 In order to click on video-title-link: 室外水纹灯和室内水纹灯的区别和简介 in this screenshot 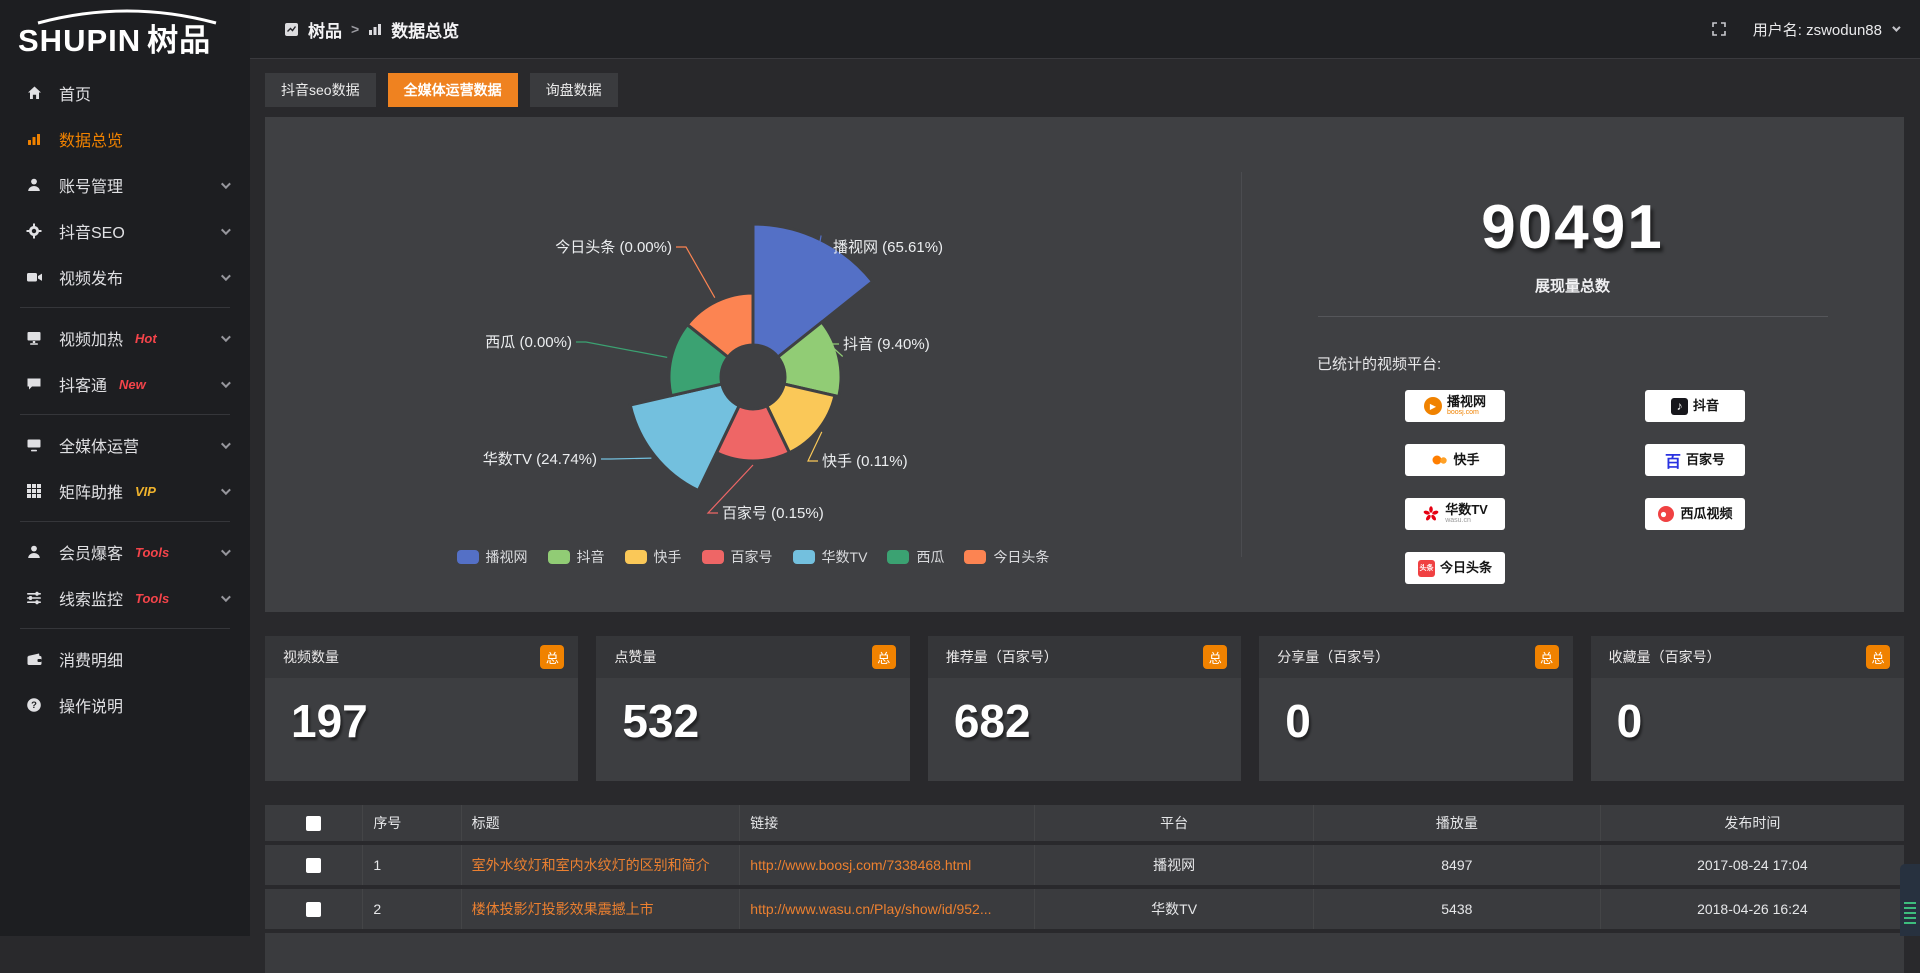, I will do `click(591, 865)`.